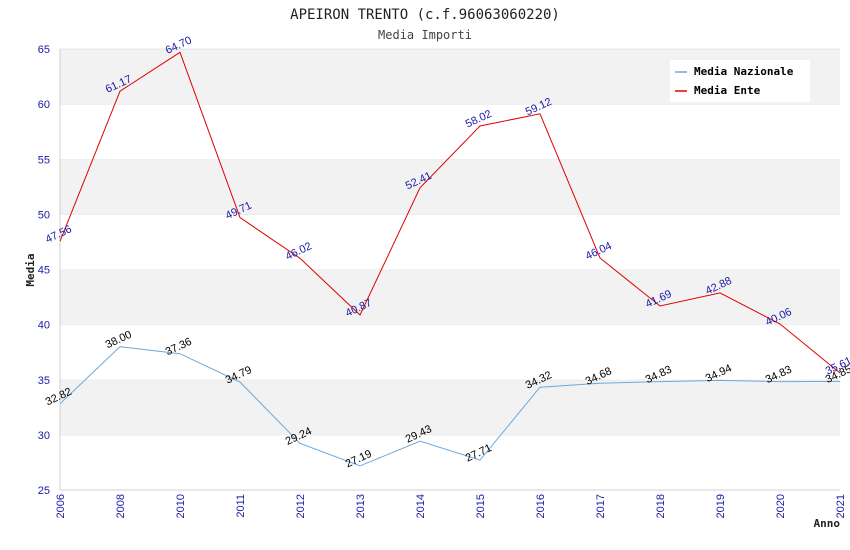 The image size is (850, 550). Describe the element at coordinates (841, 506) in the screenshot. I see `x-tick-label: 2021` at that location.